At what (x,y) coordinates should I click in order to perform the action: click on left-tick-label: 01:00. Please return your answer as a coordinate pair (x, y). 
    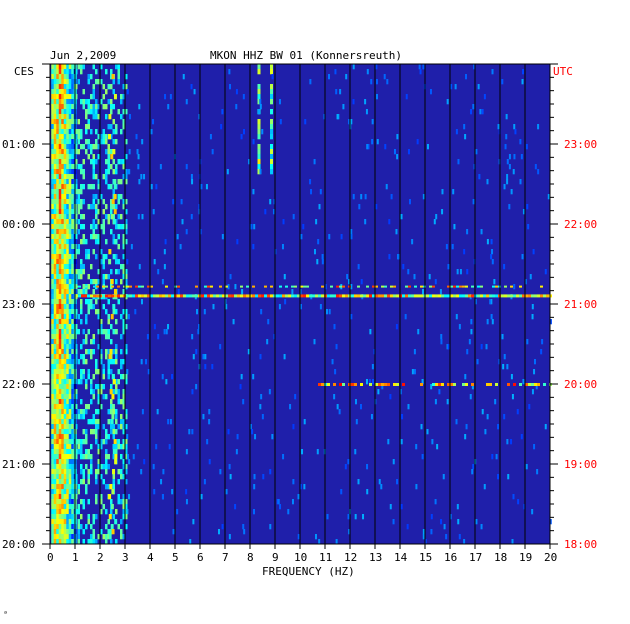
    Looking at the image, I should click on (18, 144).